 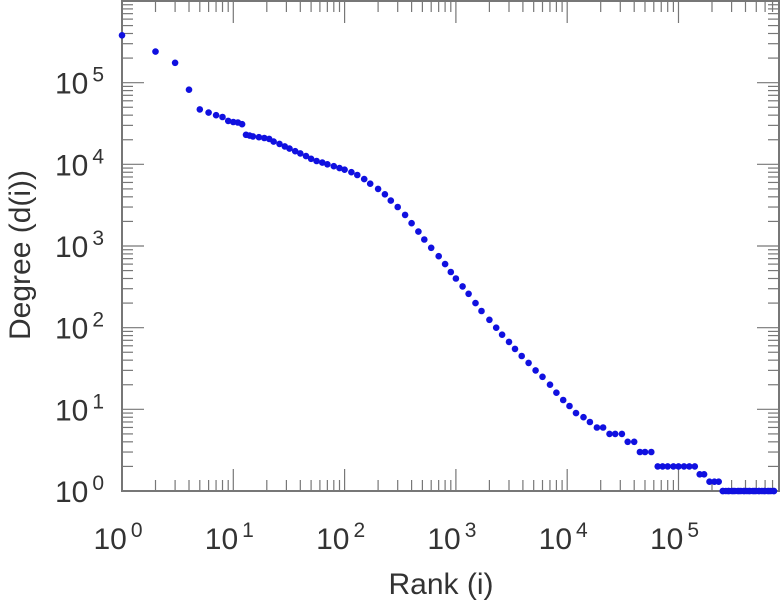 I want to click on y-tick-label: 10 0, so click(x=79, y=490).